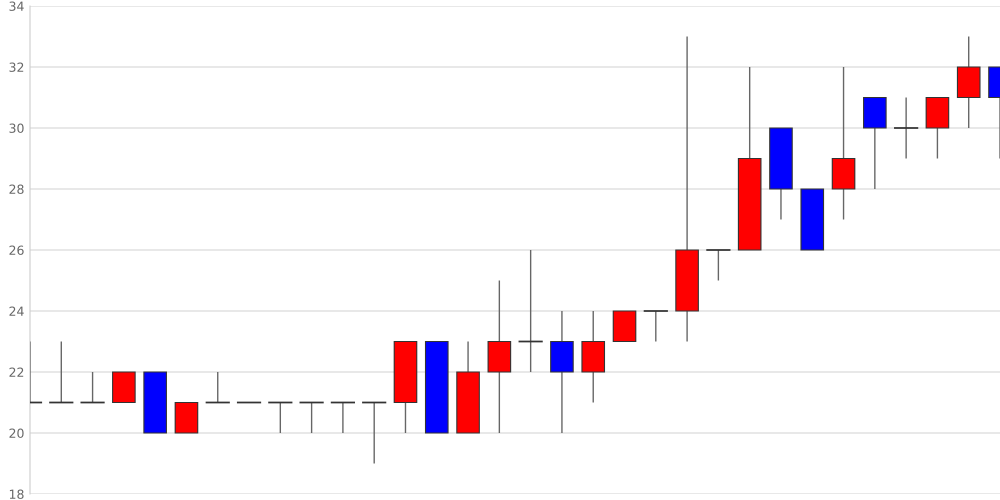 The width and height of the screenshot is (1000, 500). What do you see at coordinates (16, 372) in the screenshot?
I see `y-tick-label: 22` at bounding box center [16, 372].